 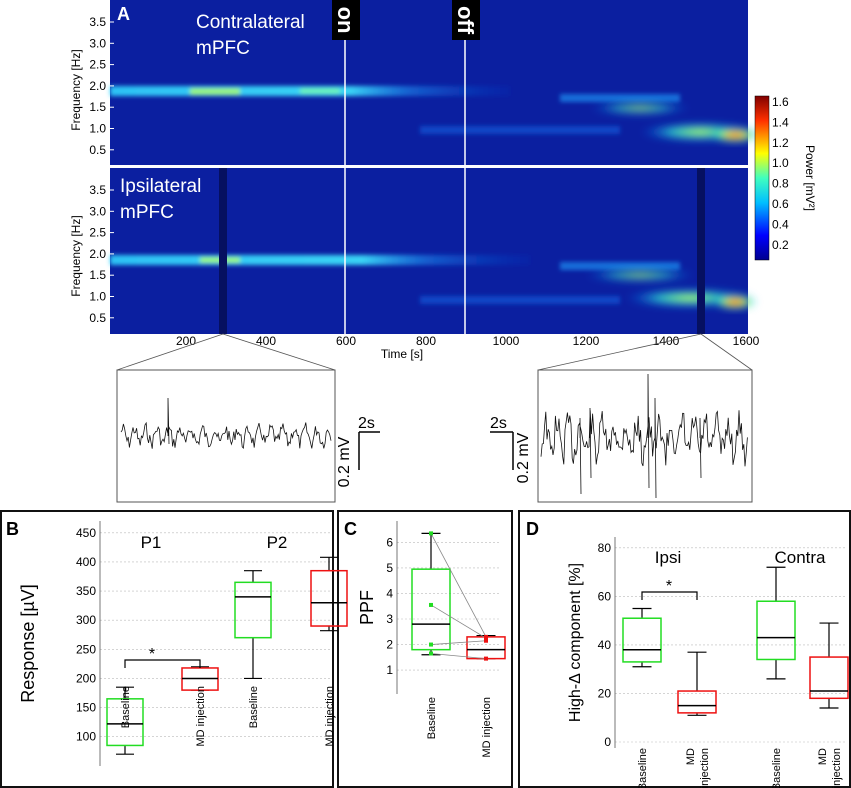 What do you see at coordinates (810, 178) in the screenshot?
I see `colorbar-label: Power [mV²]` at bounding box center [810, 178].